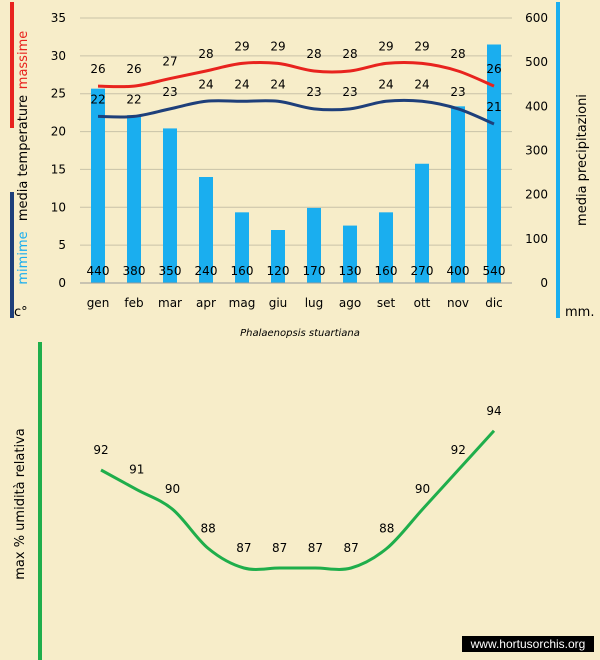 Image resolution: width=600 pixels, height=660 pixels. Describe the element at coordinates (170, 271) in the screenshot. I see `precipitation-label: 350` at that location.